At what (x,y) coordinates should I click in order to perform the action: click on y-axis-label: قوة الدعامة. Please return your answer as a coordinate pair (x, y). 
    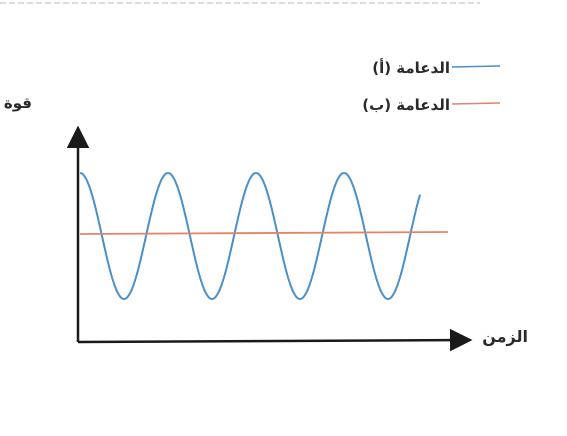
    Looking at the image, I should click on (16, 103).